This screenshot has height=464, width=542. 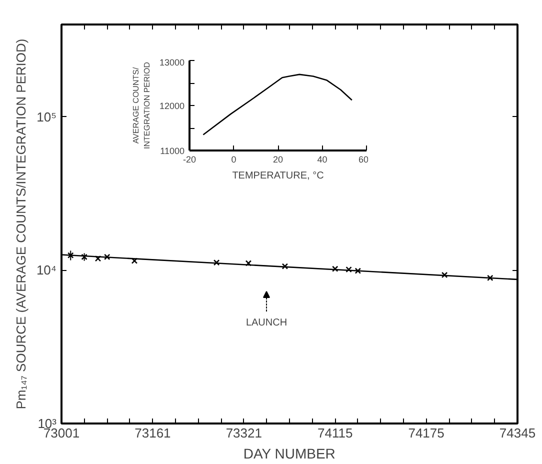 I want to click on x-tick-label: 0, so click(x=233, y=159).